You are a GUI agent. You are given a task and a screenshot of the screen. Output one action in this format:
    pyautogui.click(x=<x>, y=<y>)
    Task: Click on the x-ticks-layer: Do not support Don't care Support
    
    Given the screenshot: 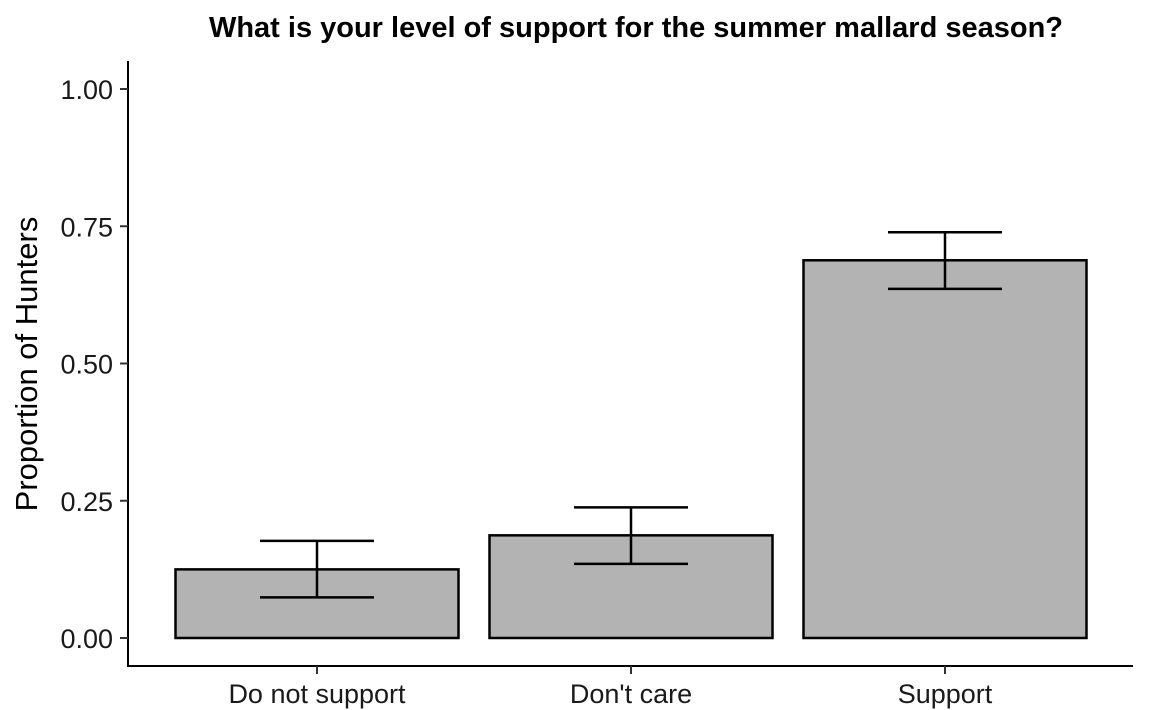 What is the action you would take?
    pyautogui.click(x=610, y=687)
    